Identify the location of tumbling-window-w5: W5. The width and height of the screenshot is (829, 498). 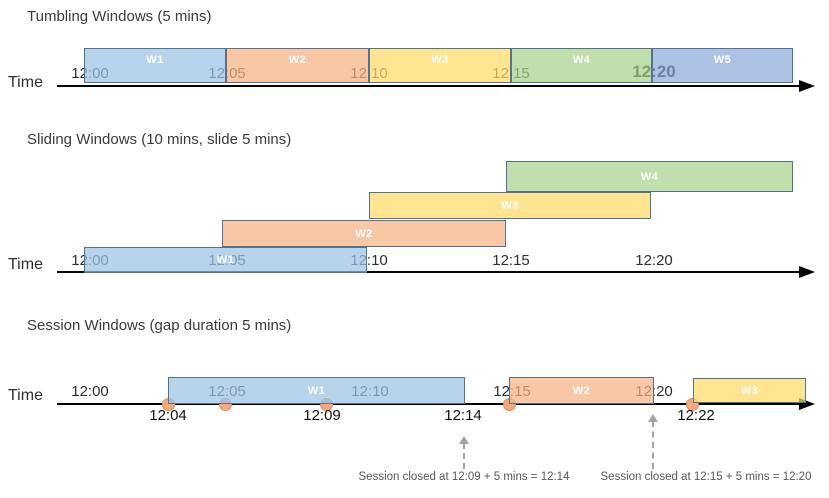
(722, 65).